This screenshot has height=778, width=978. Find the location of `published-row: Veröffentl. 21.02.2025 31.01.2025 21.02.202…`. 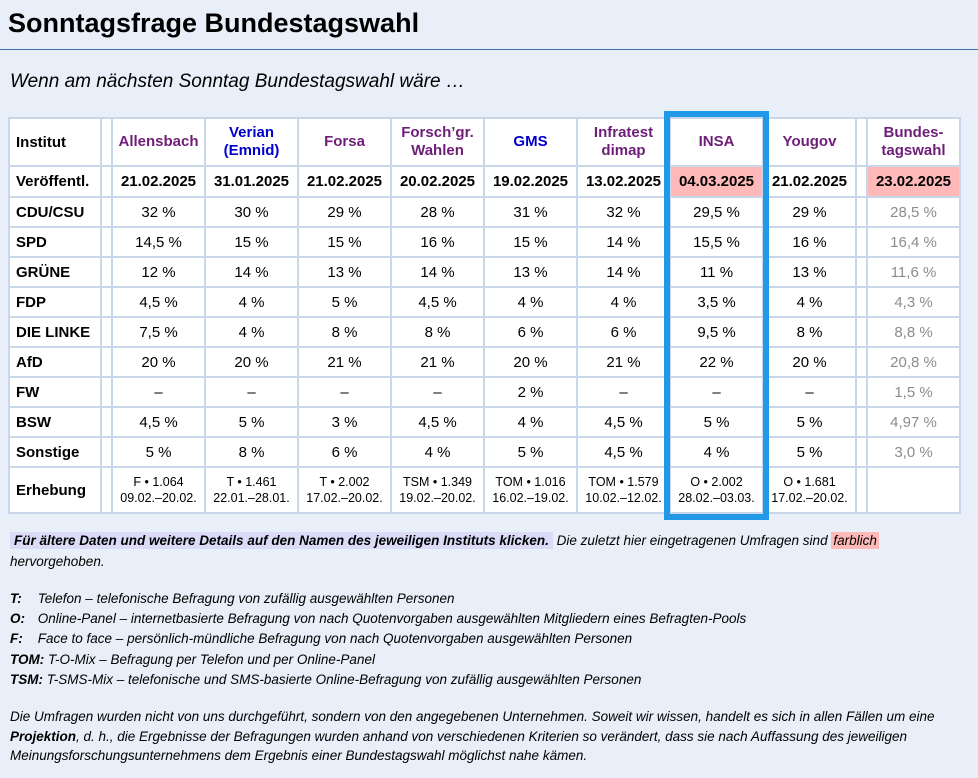

published-row: Veröffentl. 21.02.2025 31.01.2025 21.02.202… is located at coordinates (484, 181).